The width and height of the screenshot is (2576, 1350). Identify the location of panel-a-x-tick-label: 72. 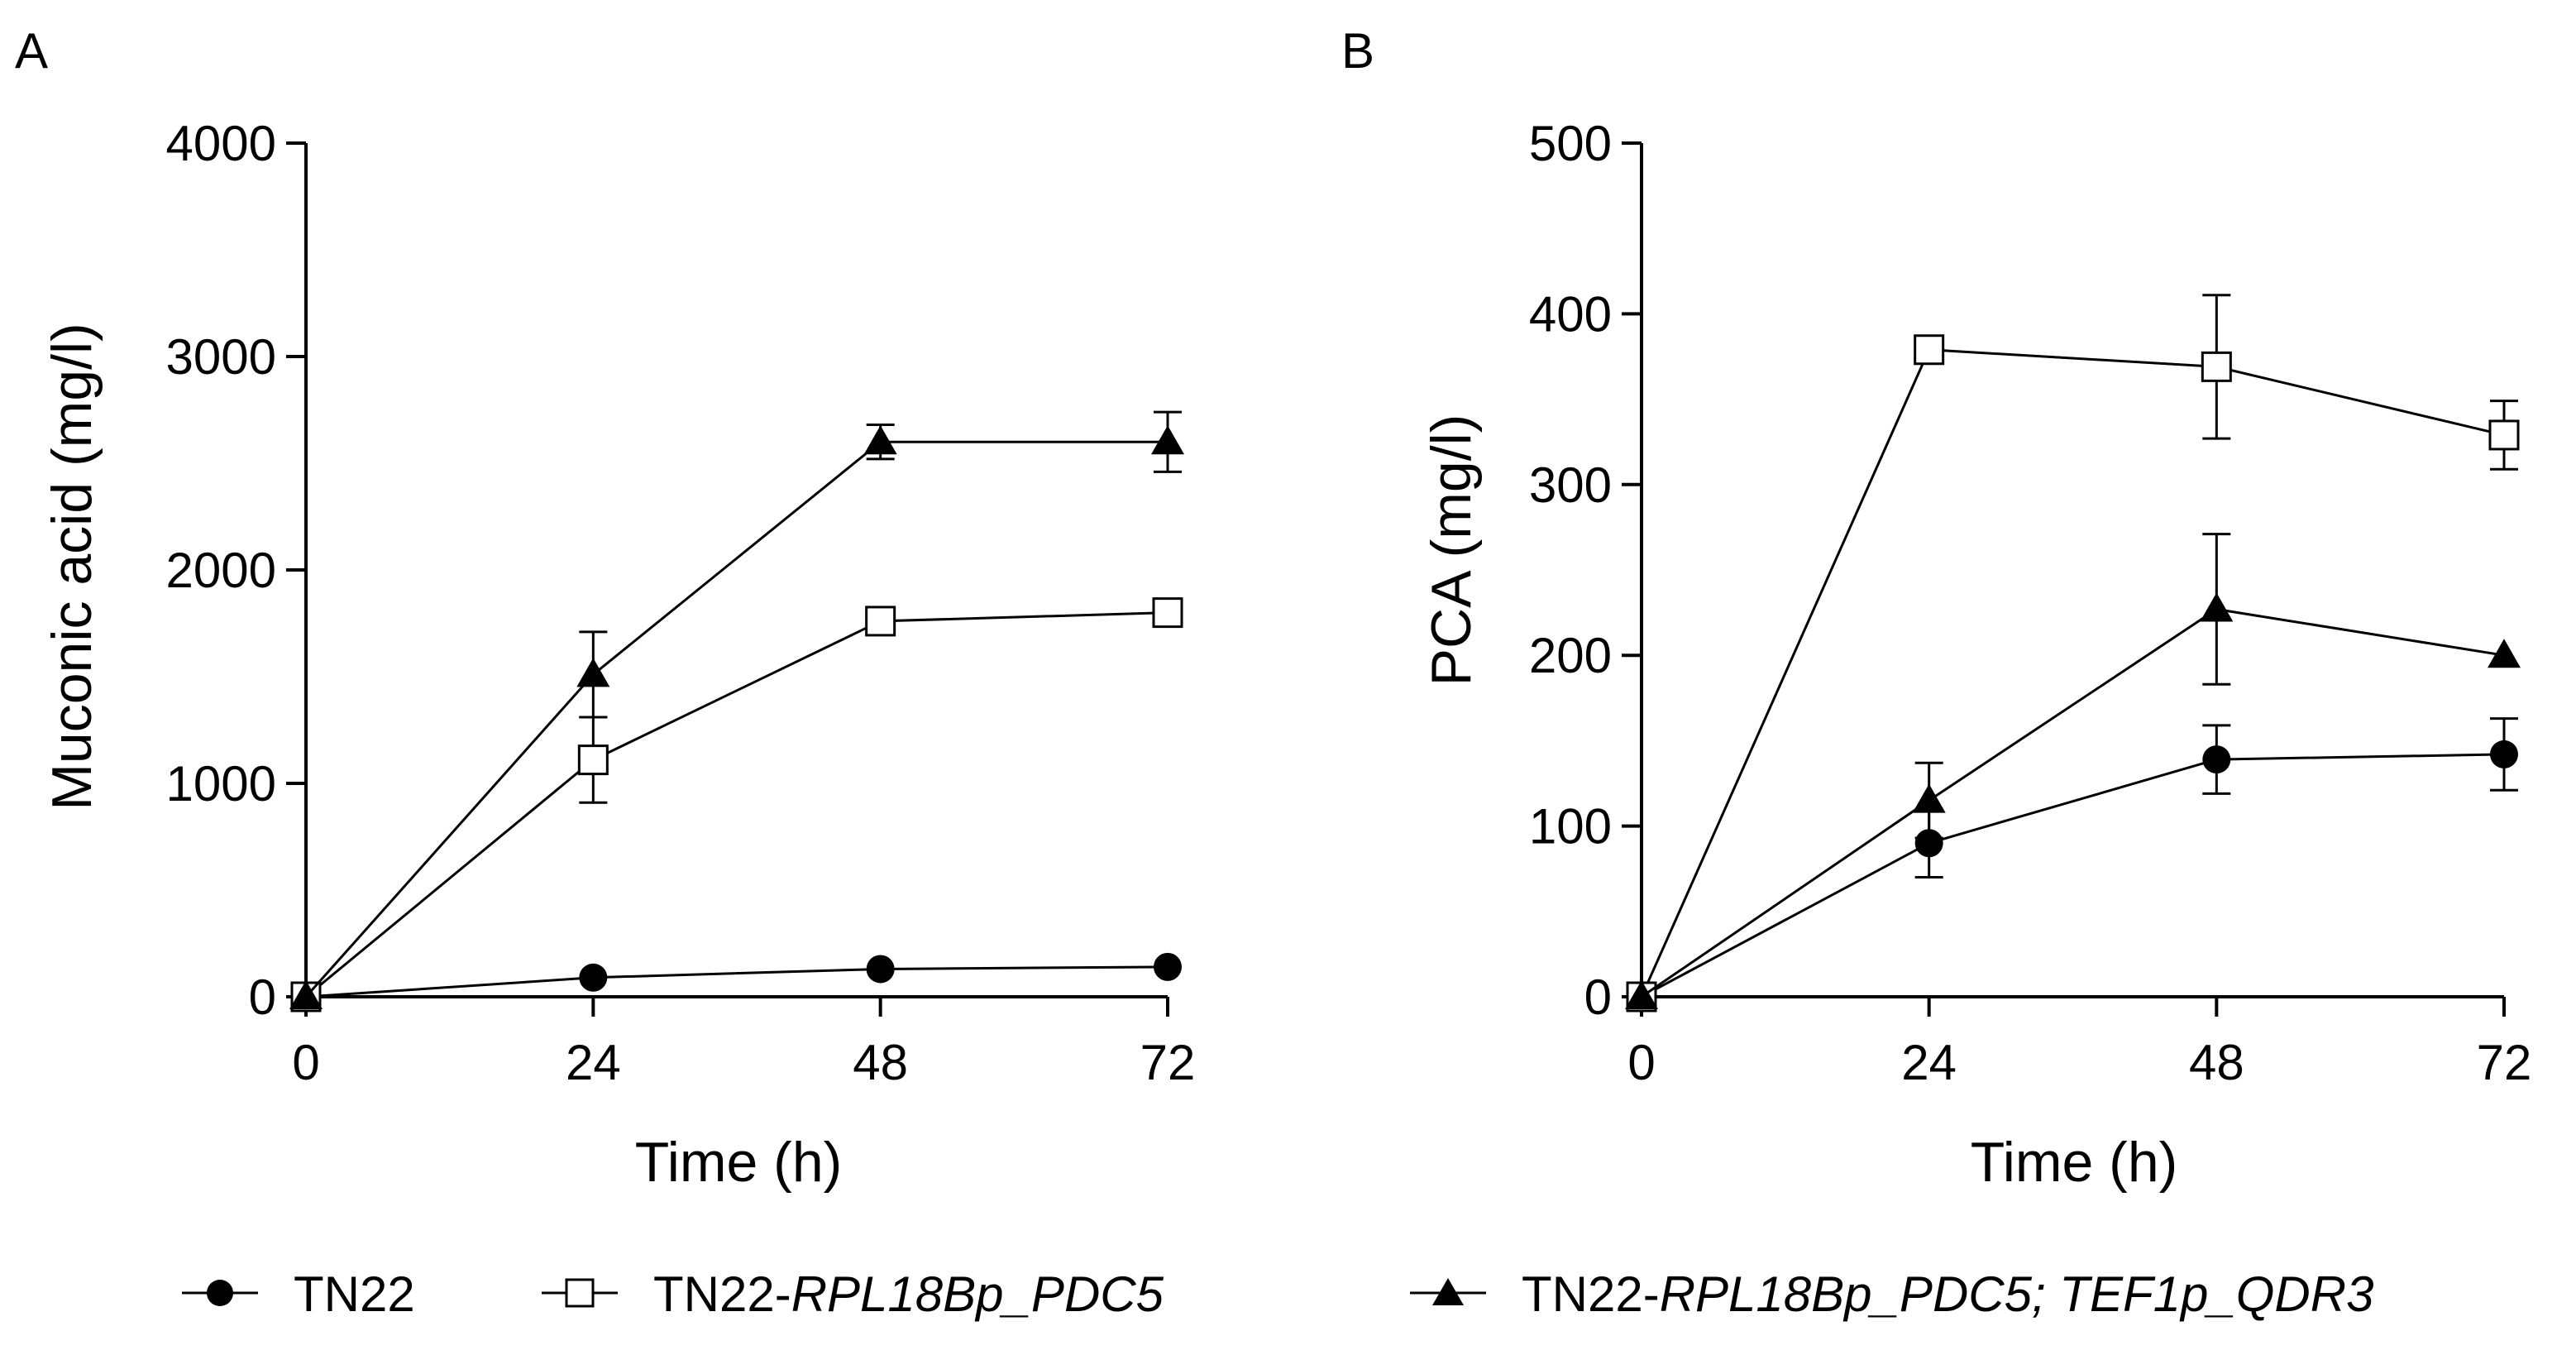
(1168, 1062).